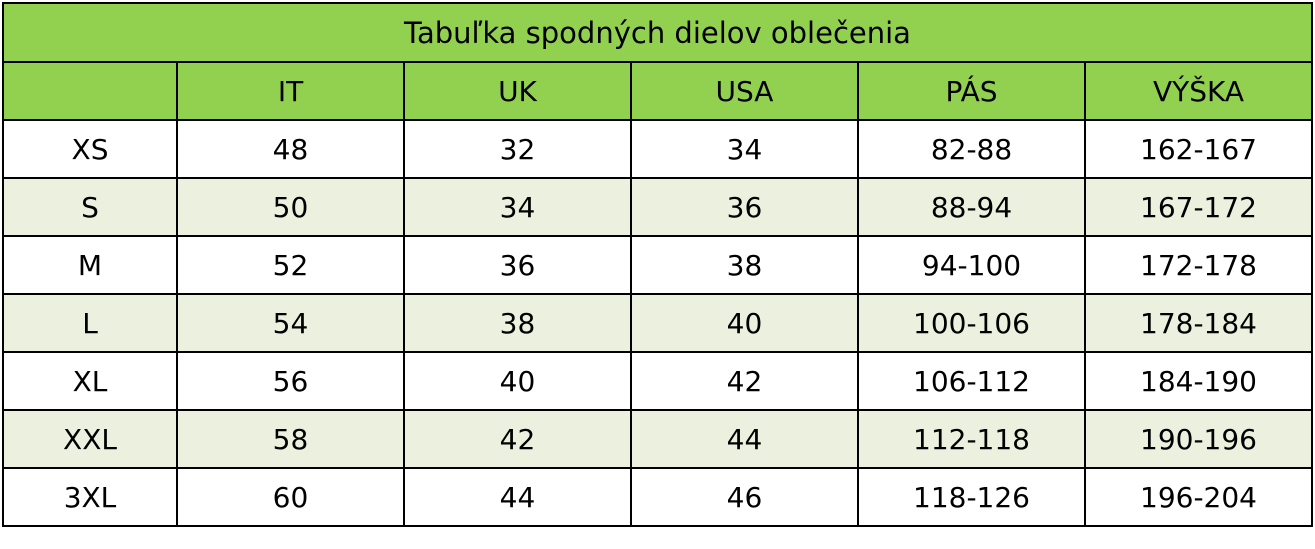  Describe the element at coordinates (290, 497) in the screenshot. I see `table-cell: 60` at that location.